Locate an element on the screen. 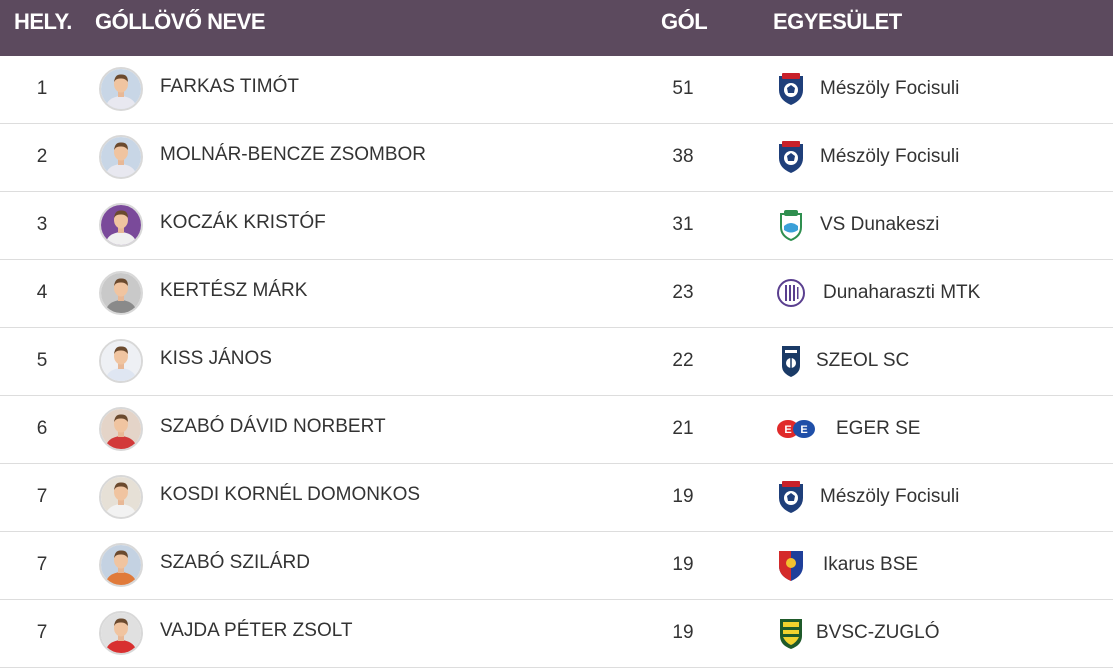  table-row: 5 KISS JÁNOS 22 SZEOL SC is located at coordinates (556, 362).